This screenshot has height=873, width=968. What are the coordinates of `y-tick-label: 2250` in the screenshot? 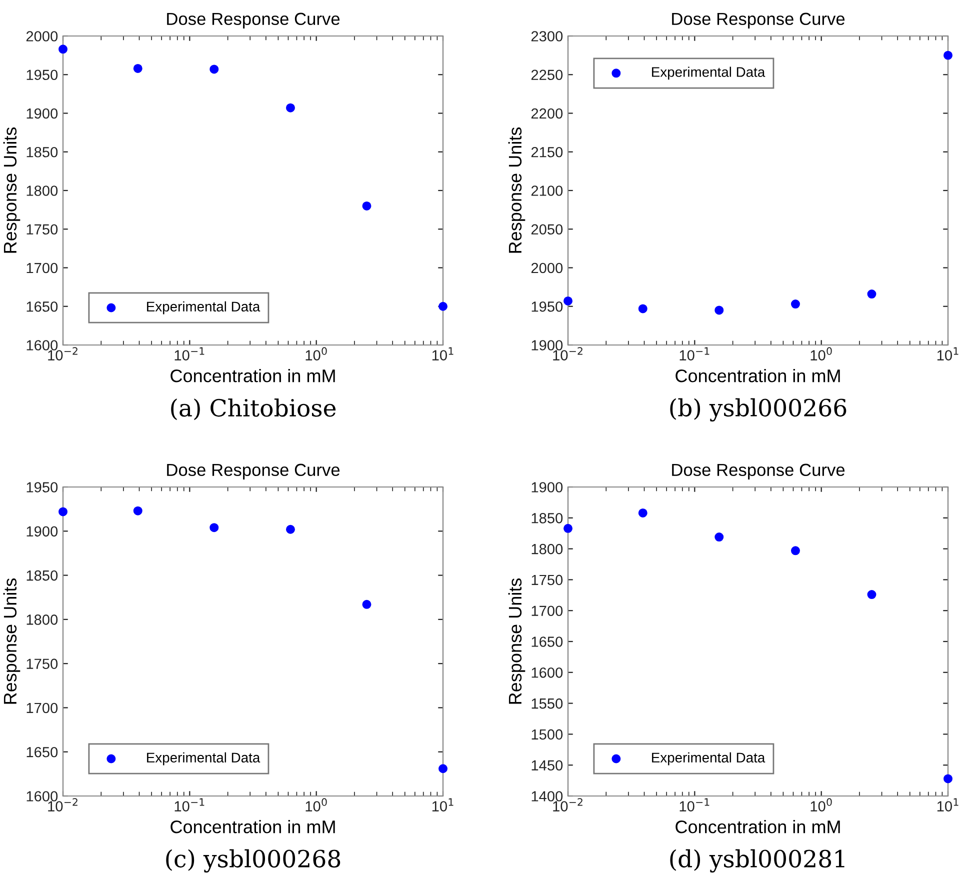 It's located at (547, 75).